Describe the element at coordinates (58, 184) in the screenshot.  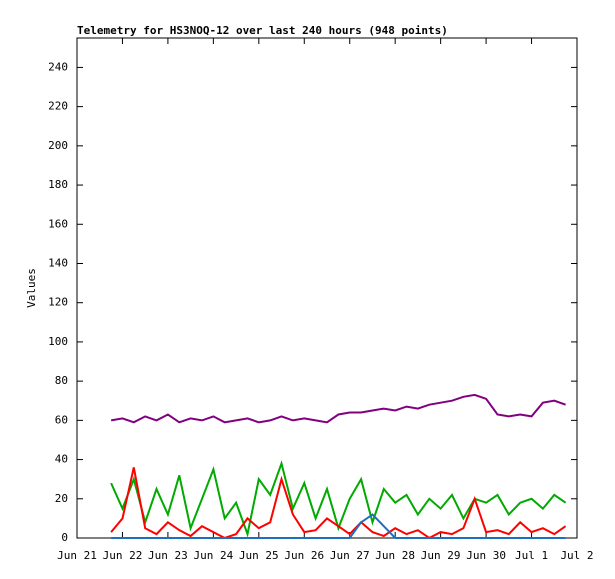
I see `y-tick-label: 180` at that location.